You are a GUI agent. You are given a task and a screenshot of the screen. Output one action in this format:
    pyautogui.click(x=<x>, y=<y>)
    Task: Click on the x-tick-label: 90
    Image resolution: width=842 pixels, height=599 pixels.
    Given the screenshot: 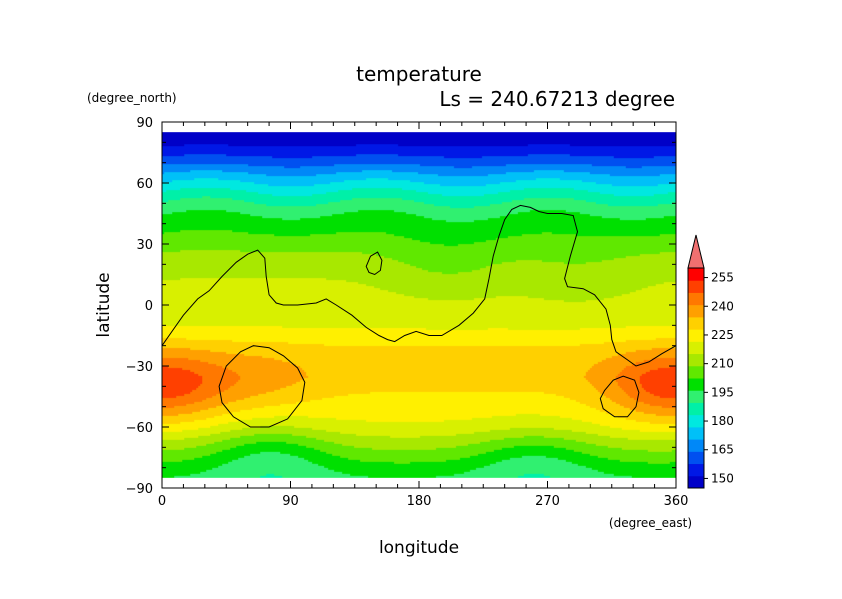 What is the action you would take?
    pyautogui.click(x=290, y=501)
    